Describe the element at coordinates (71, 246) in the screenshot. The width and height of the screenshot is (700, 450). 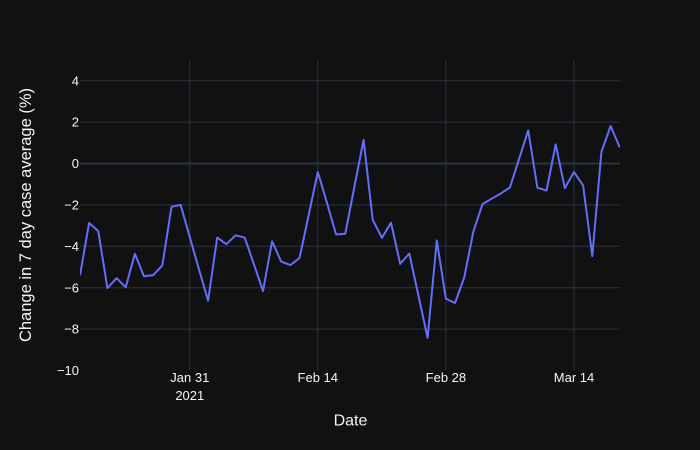
I see `svg-text: −4` at that location.